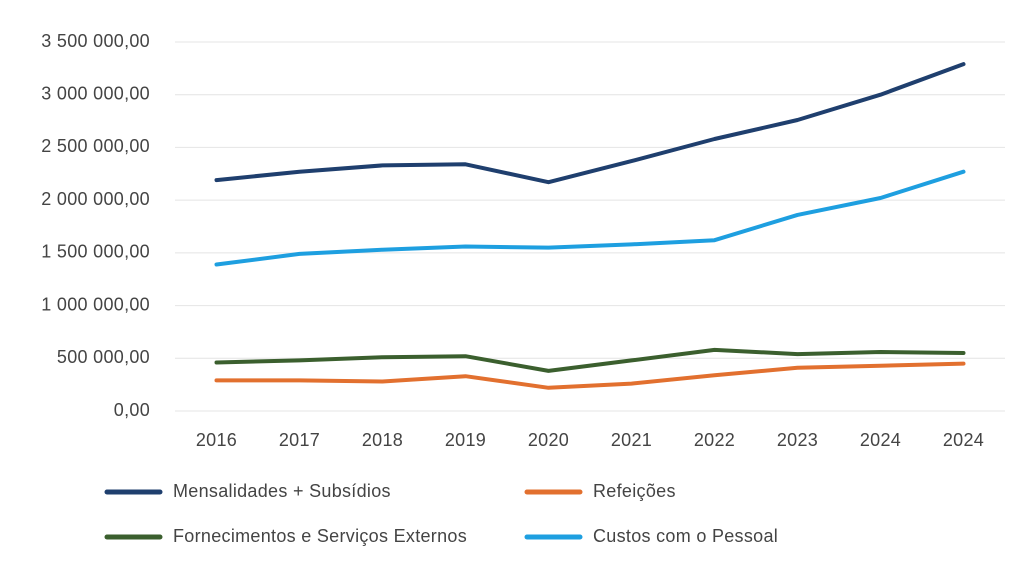 This screenshot has height=563, width=1021. What do you see at coordinates (382, 440) in the screenshot?
I see `x-tick-label: 2018` at bounding box center [382, 440].